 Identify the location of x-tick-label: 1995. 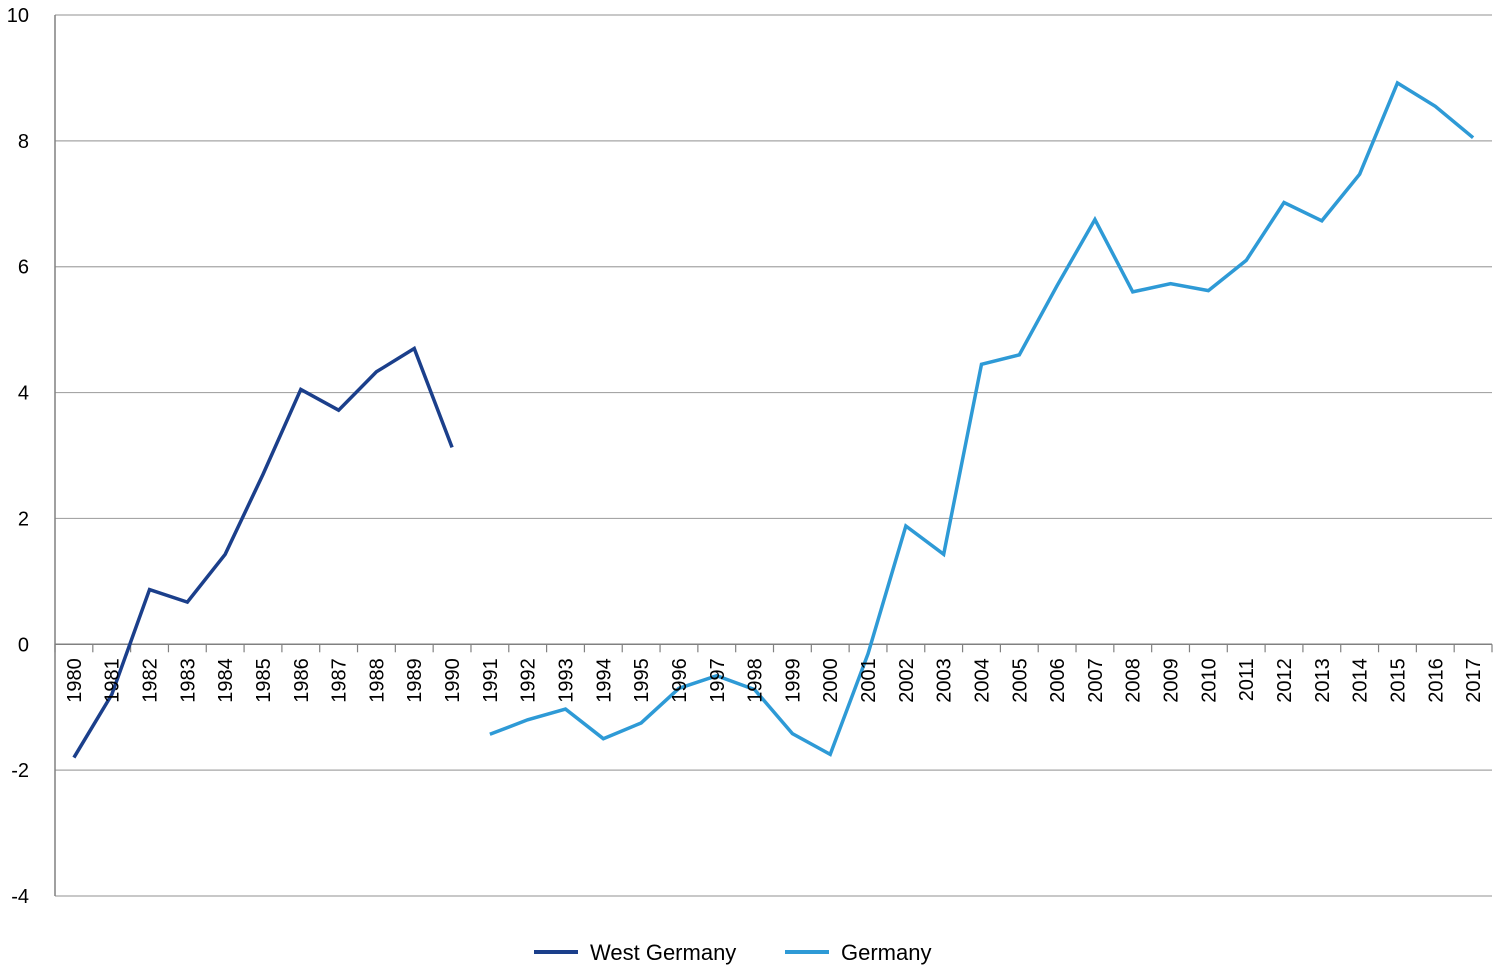
(642, 680).